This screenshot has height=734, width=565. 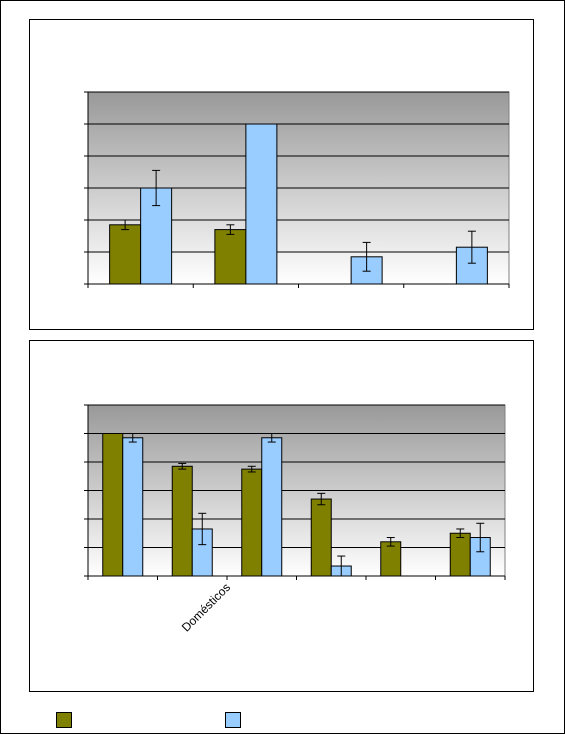 What do you see at coordinates (206, 607) in the screenshot?
I see `chart2-x-tick-label: Domésticos` at bounding box center [206, 607].